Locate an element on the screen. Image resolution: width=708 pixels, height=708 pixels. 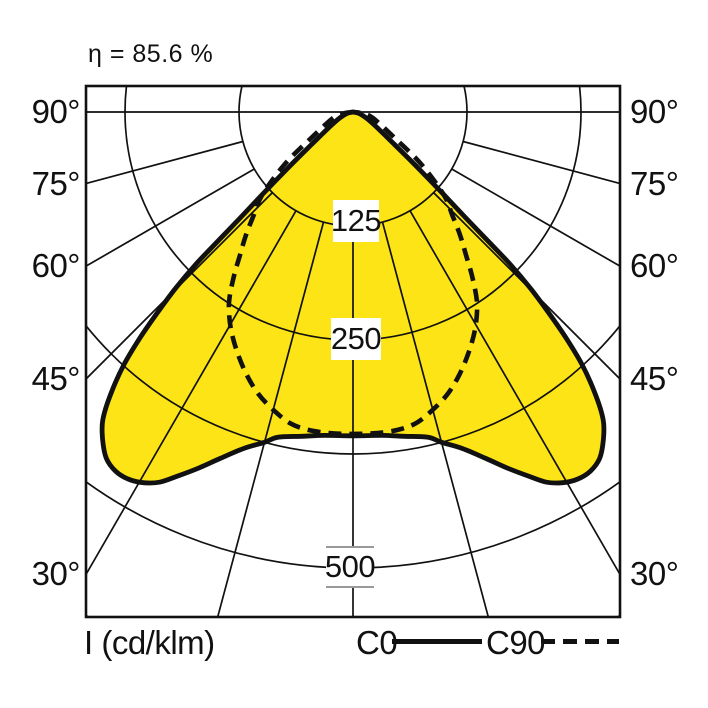
angle-label-right-45: 45° is located at coordinates (654, 378).